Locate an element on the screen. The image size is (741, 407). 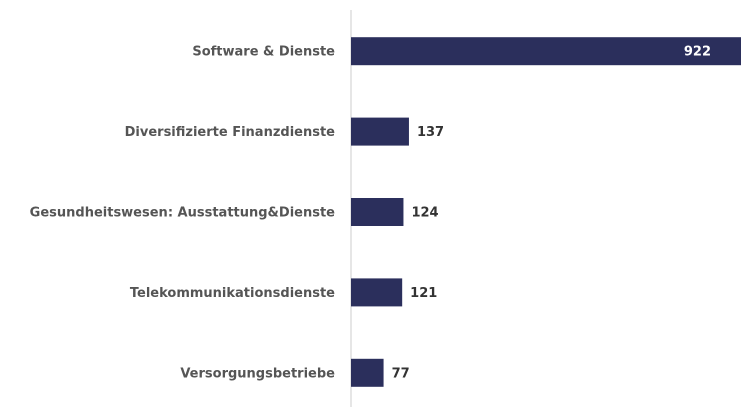
category-label: Telekommunikationsdienste is located at coordinates (232, 293).